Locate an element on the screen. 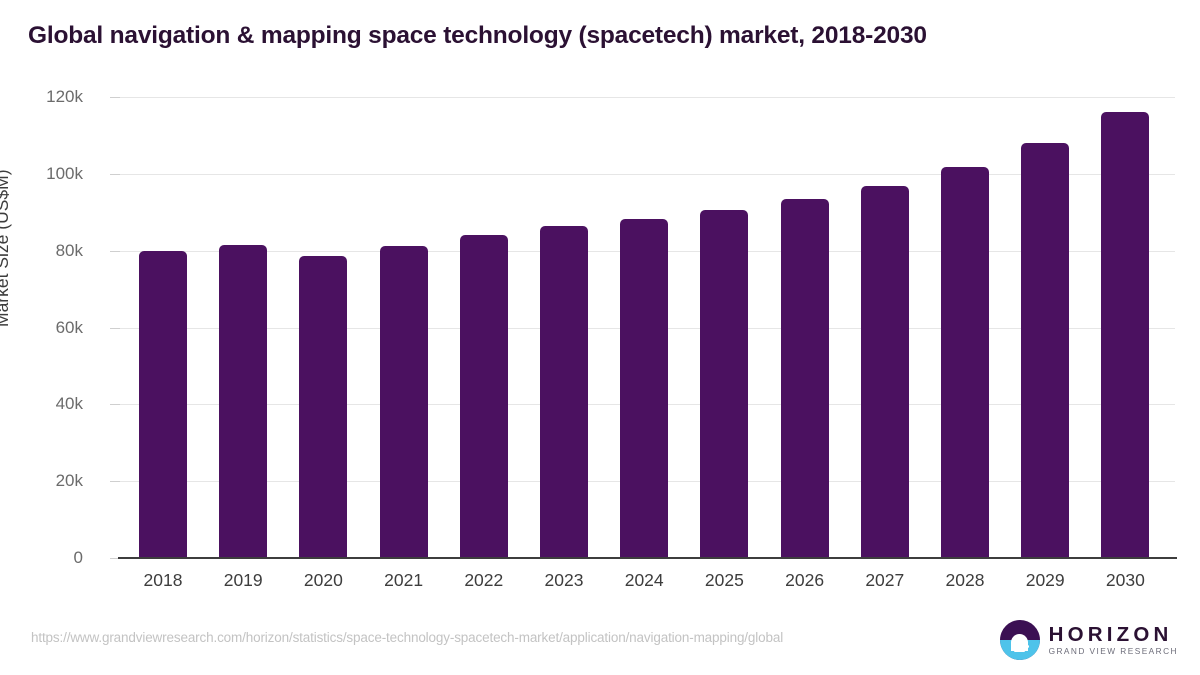 This screenshot has height=675, width=1200. horizon-logo-mark-icon is located at coordinates (1019, 640).